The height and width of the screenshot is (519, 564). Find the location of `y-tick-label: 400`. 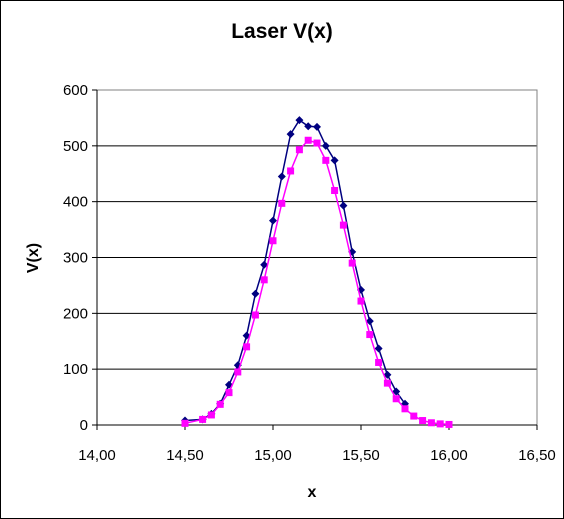

y-tick-label: 400 is located at coordinates (75, 202).